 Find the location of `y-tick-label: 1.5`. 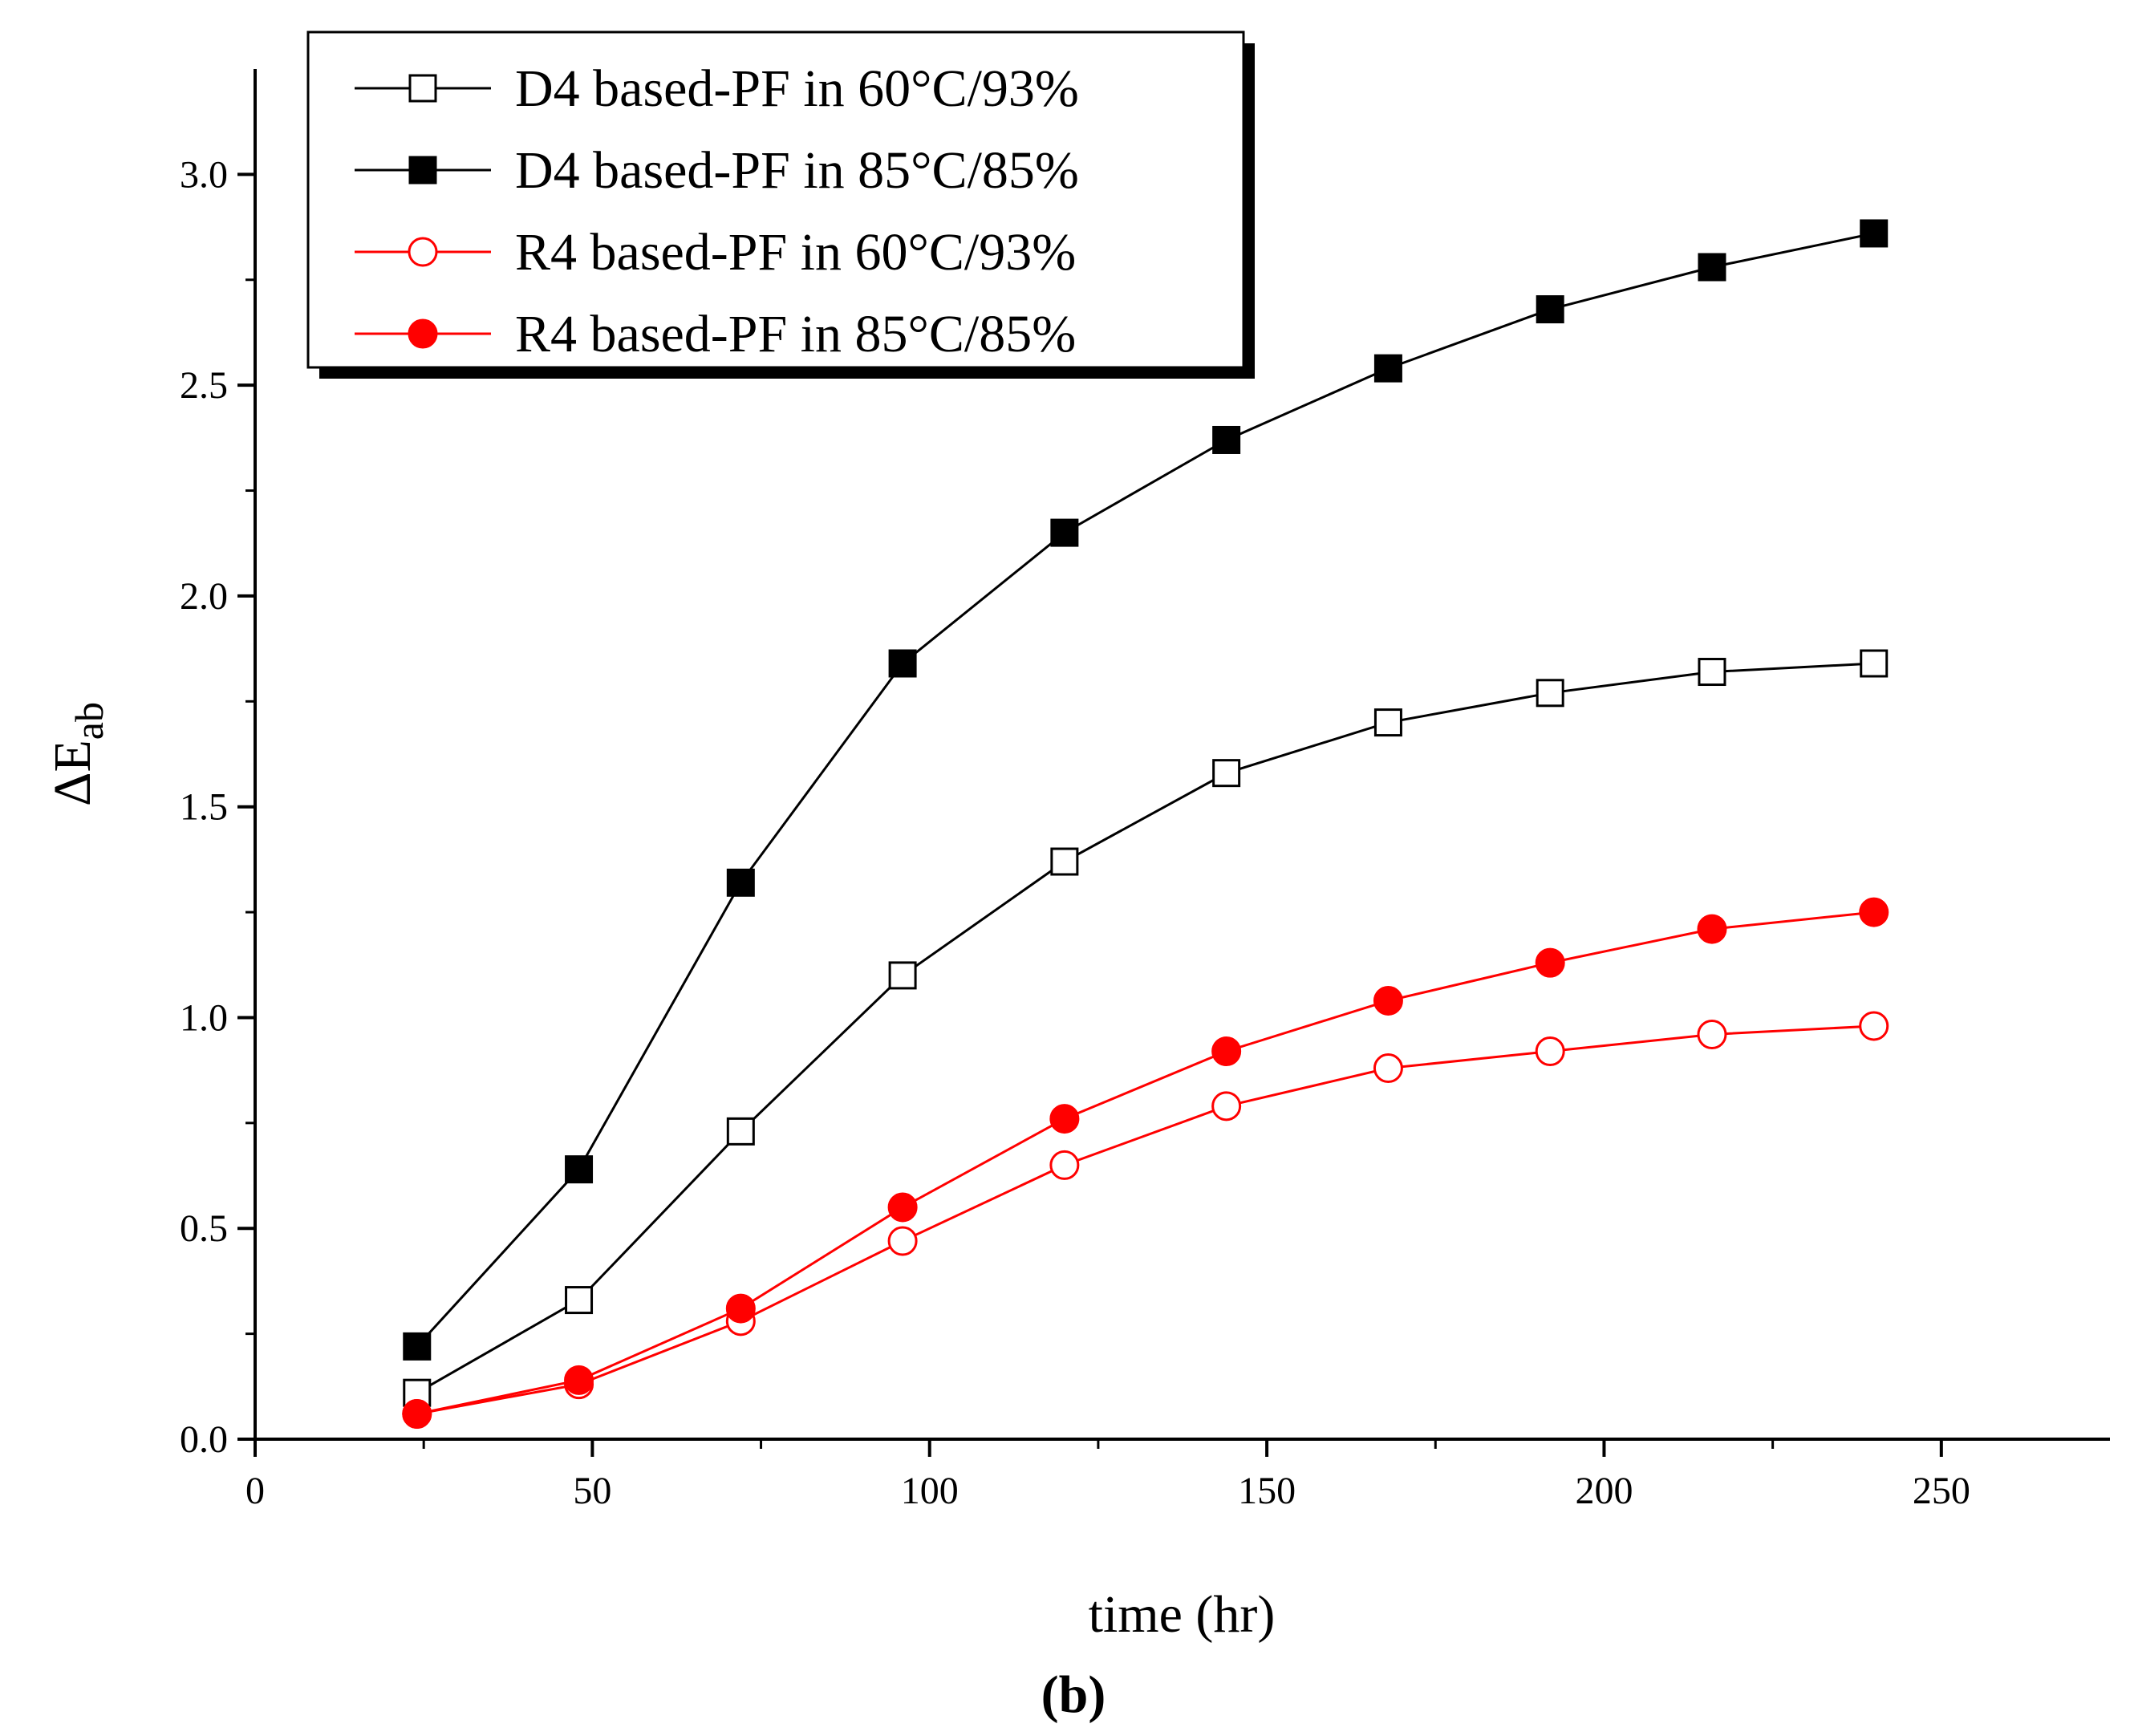

y-tick-label: 1.5 is located at coordinates (204, 808).